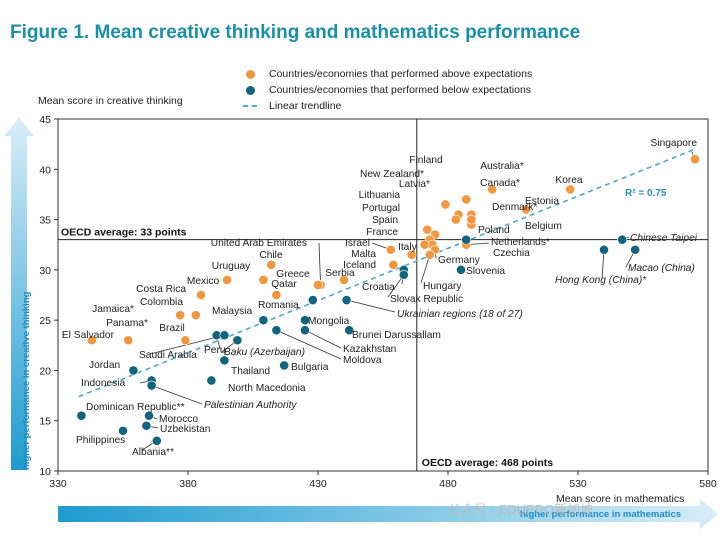 This screenshot has height=540, width=724. What do you see at coordinates (385, 220) in the screenshot?
I see `point-label: Spain` at bounding box center [385, 220].